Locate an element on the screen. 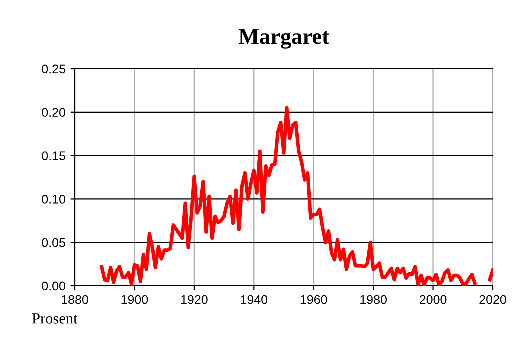 This screenshot has height=343, width=514. x-tick-label: 2000 is located at coordinates (433, 299).